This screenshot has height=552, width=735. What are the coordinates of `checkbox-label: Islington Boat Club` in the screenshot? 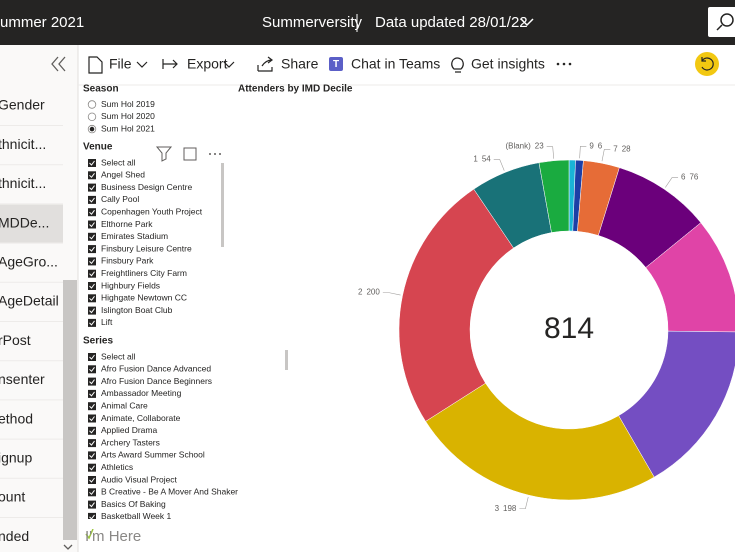 It's located at (137, 310).